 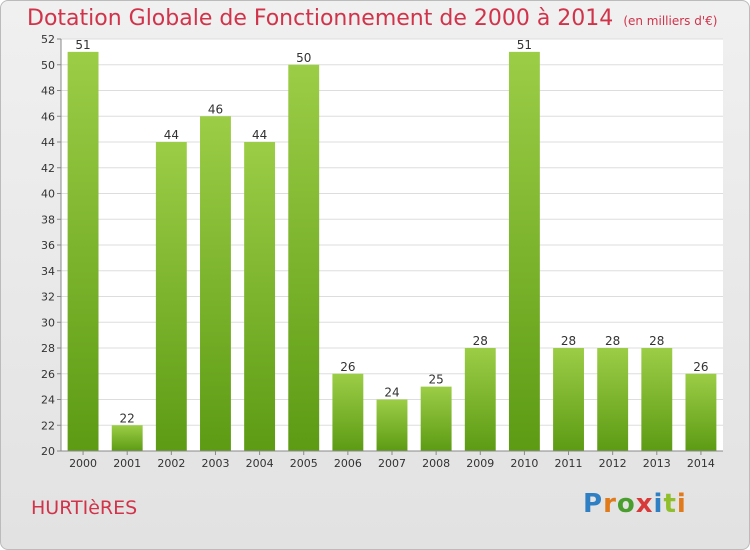 What do you see at coordinates (435, 380) in the screenshot?
I see `bar-value-label: 25` at bounding box center [435, 380].